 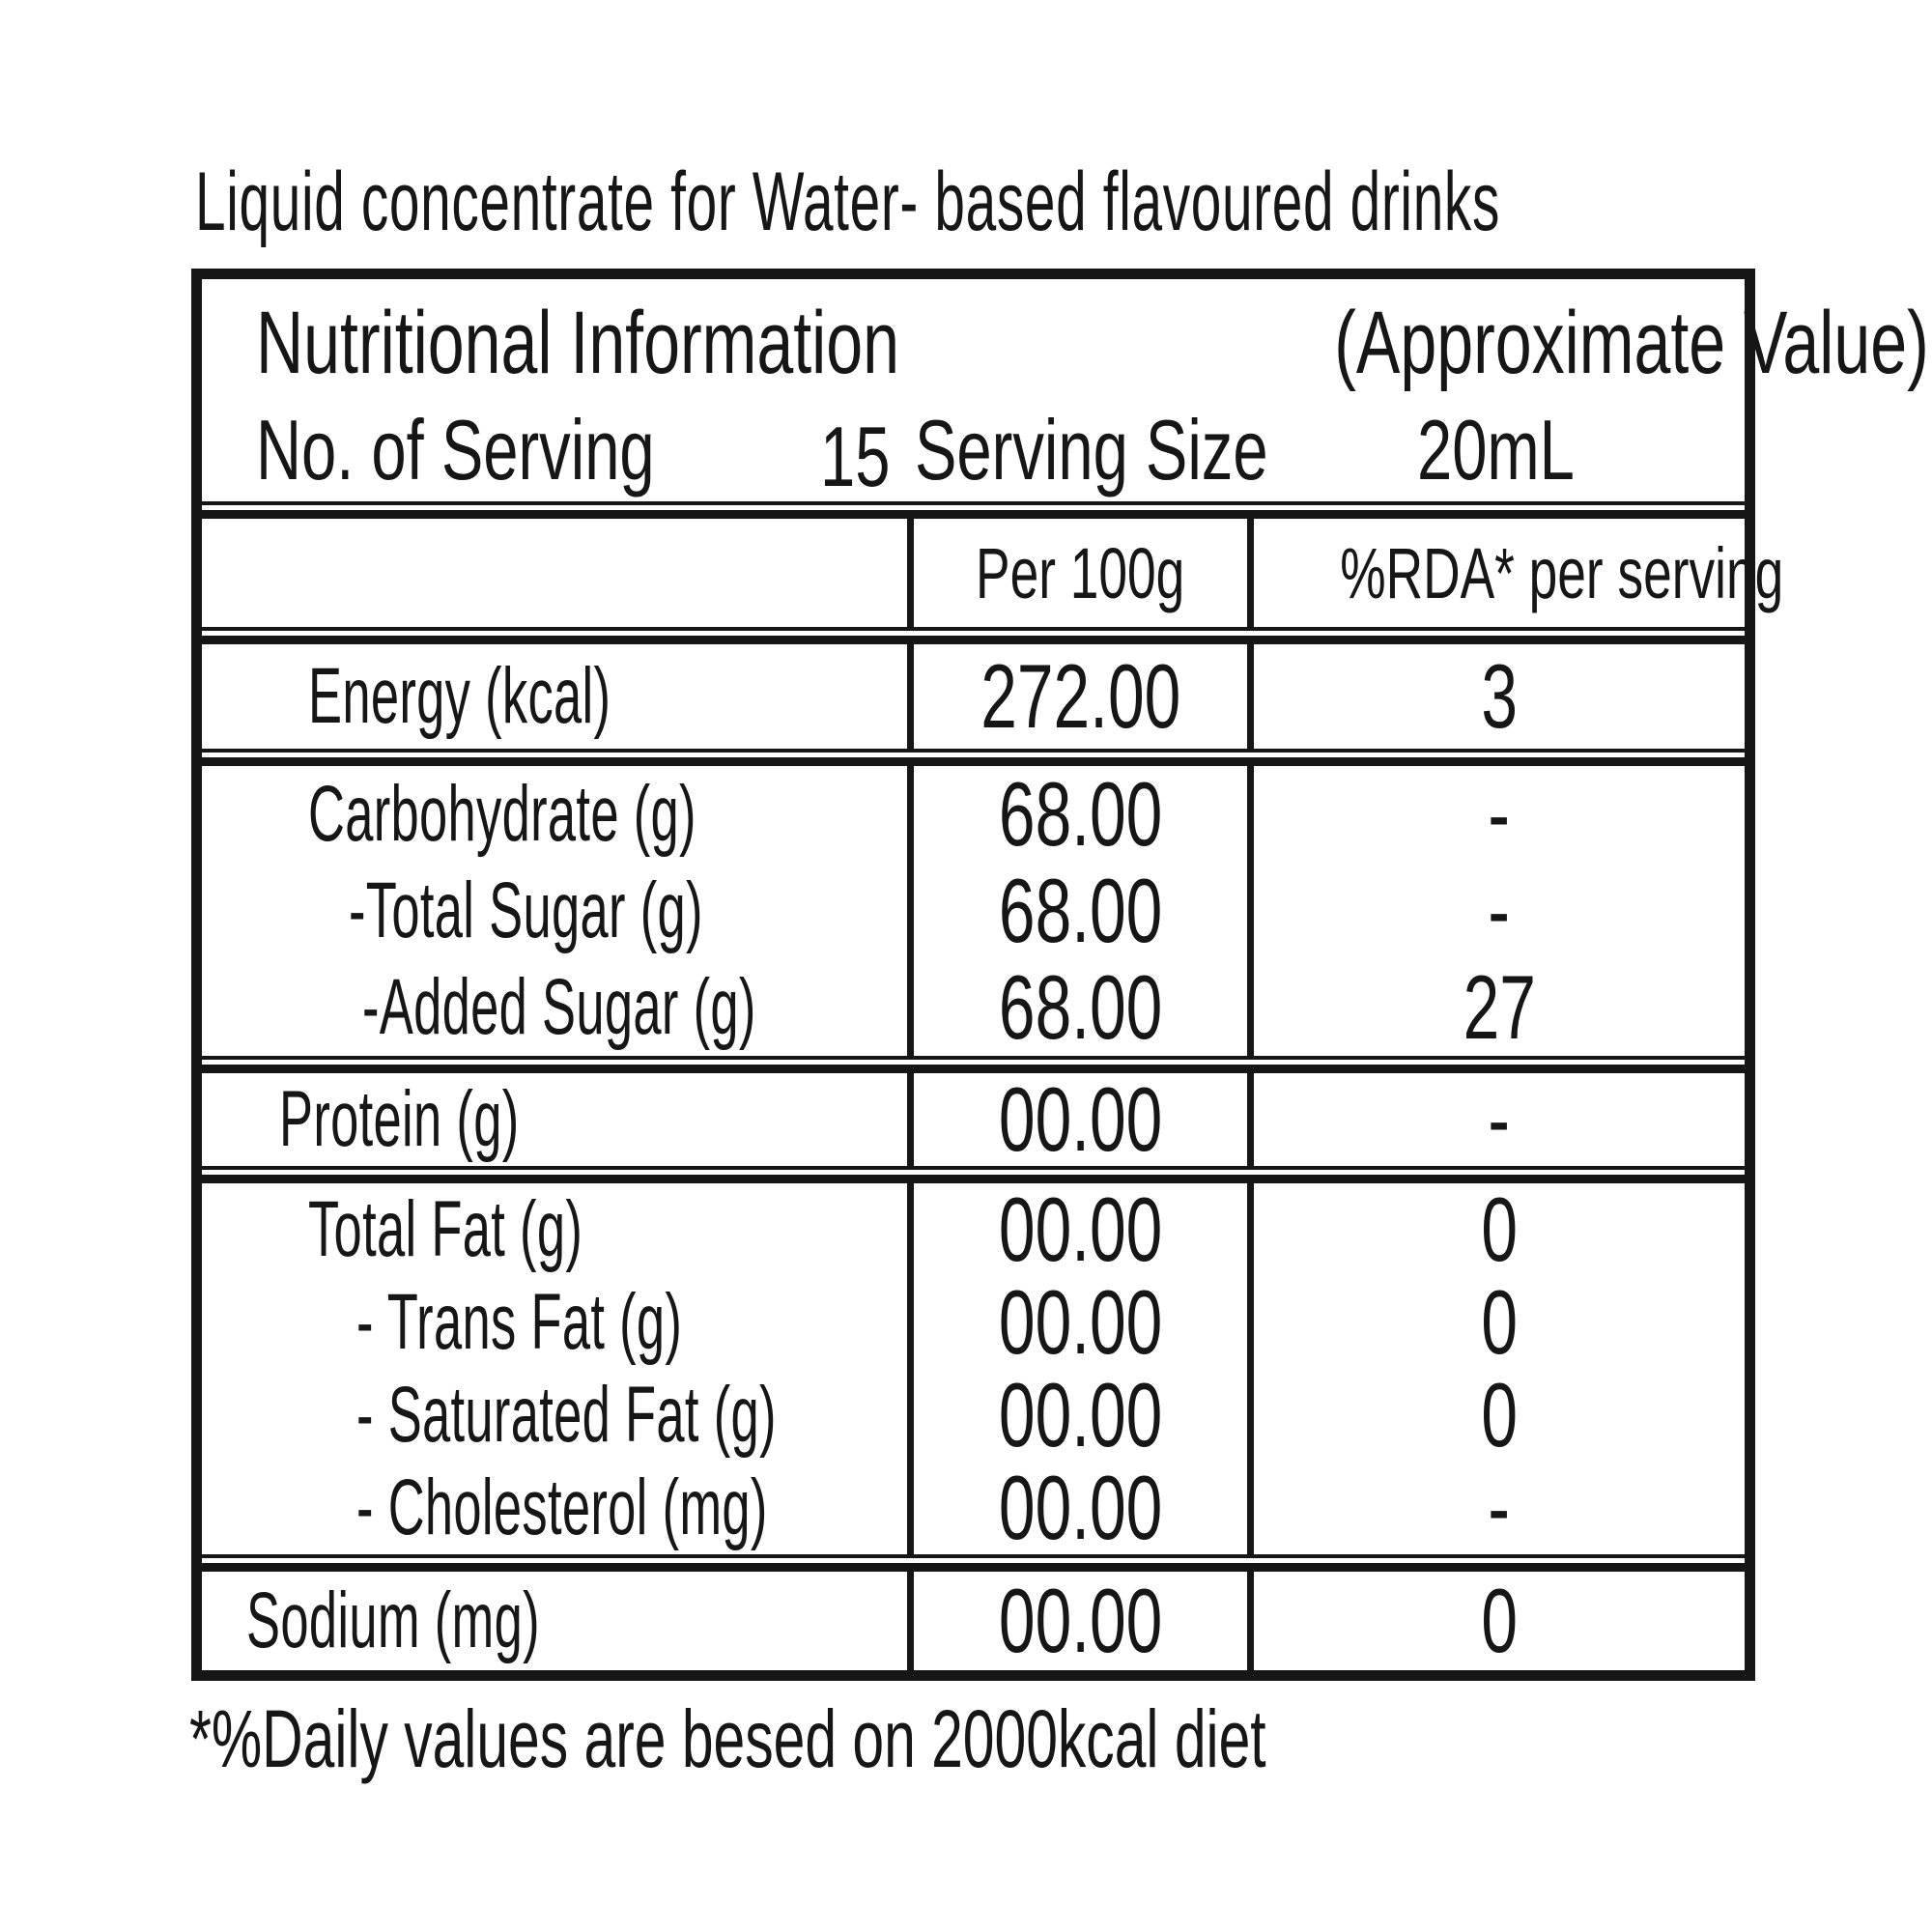 What do you see at coordinates (1080, 910) in the screenshot?
I see `total-sugar-per100g-value: 68.00` at bounding box center [1080, 910].